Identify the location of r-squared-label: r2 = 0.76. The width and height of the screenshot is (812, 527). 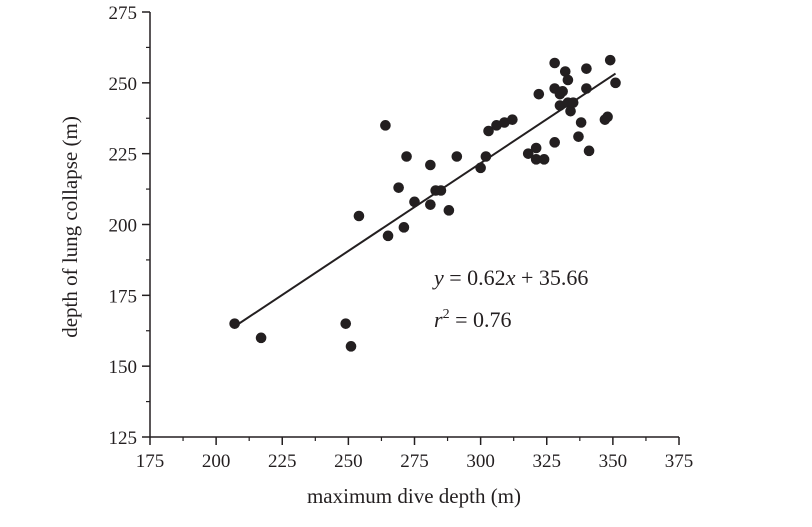
(472, 319).